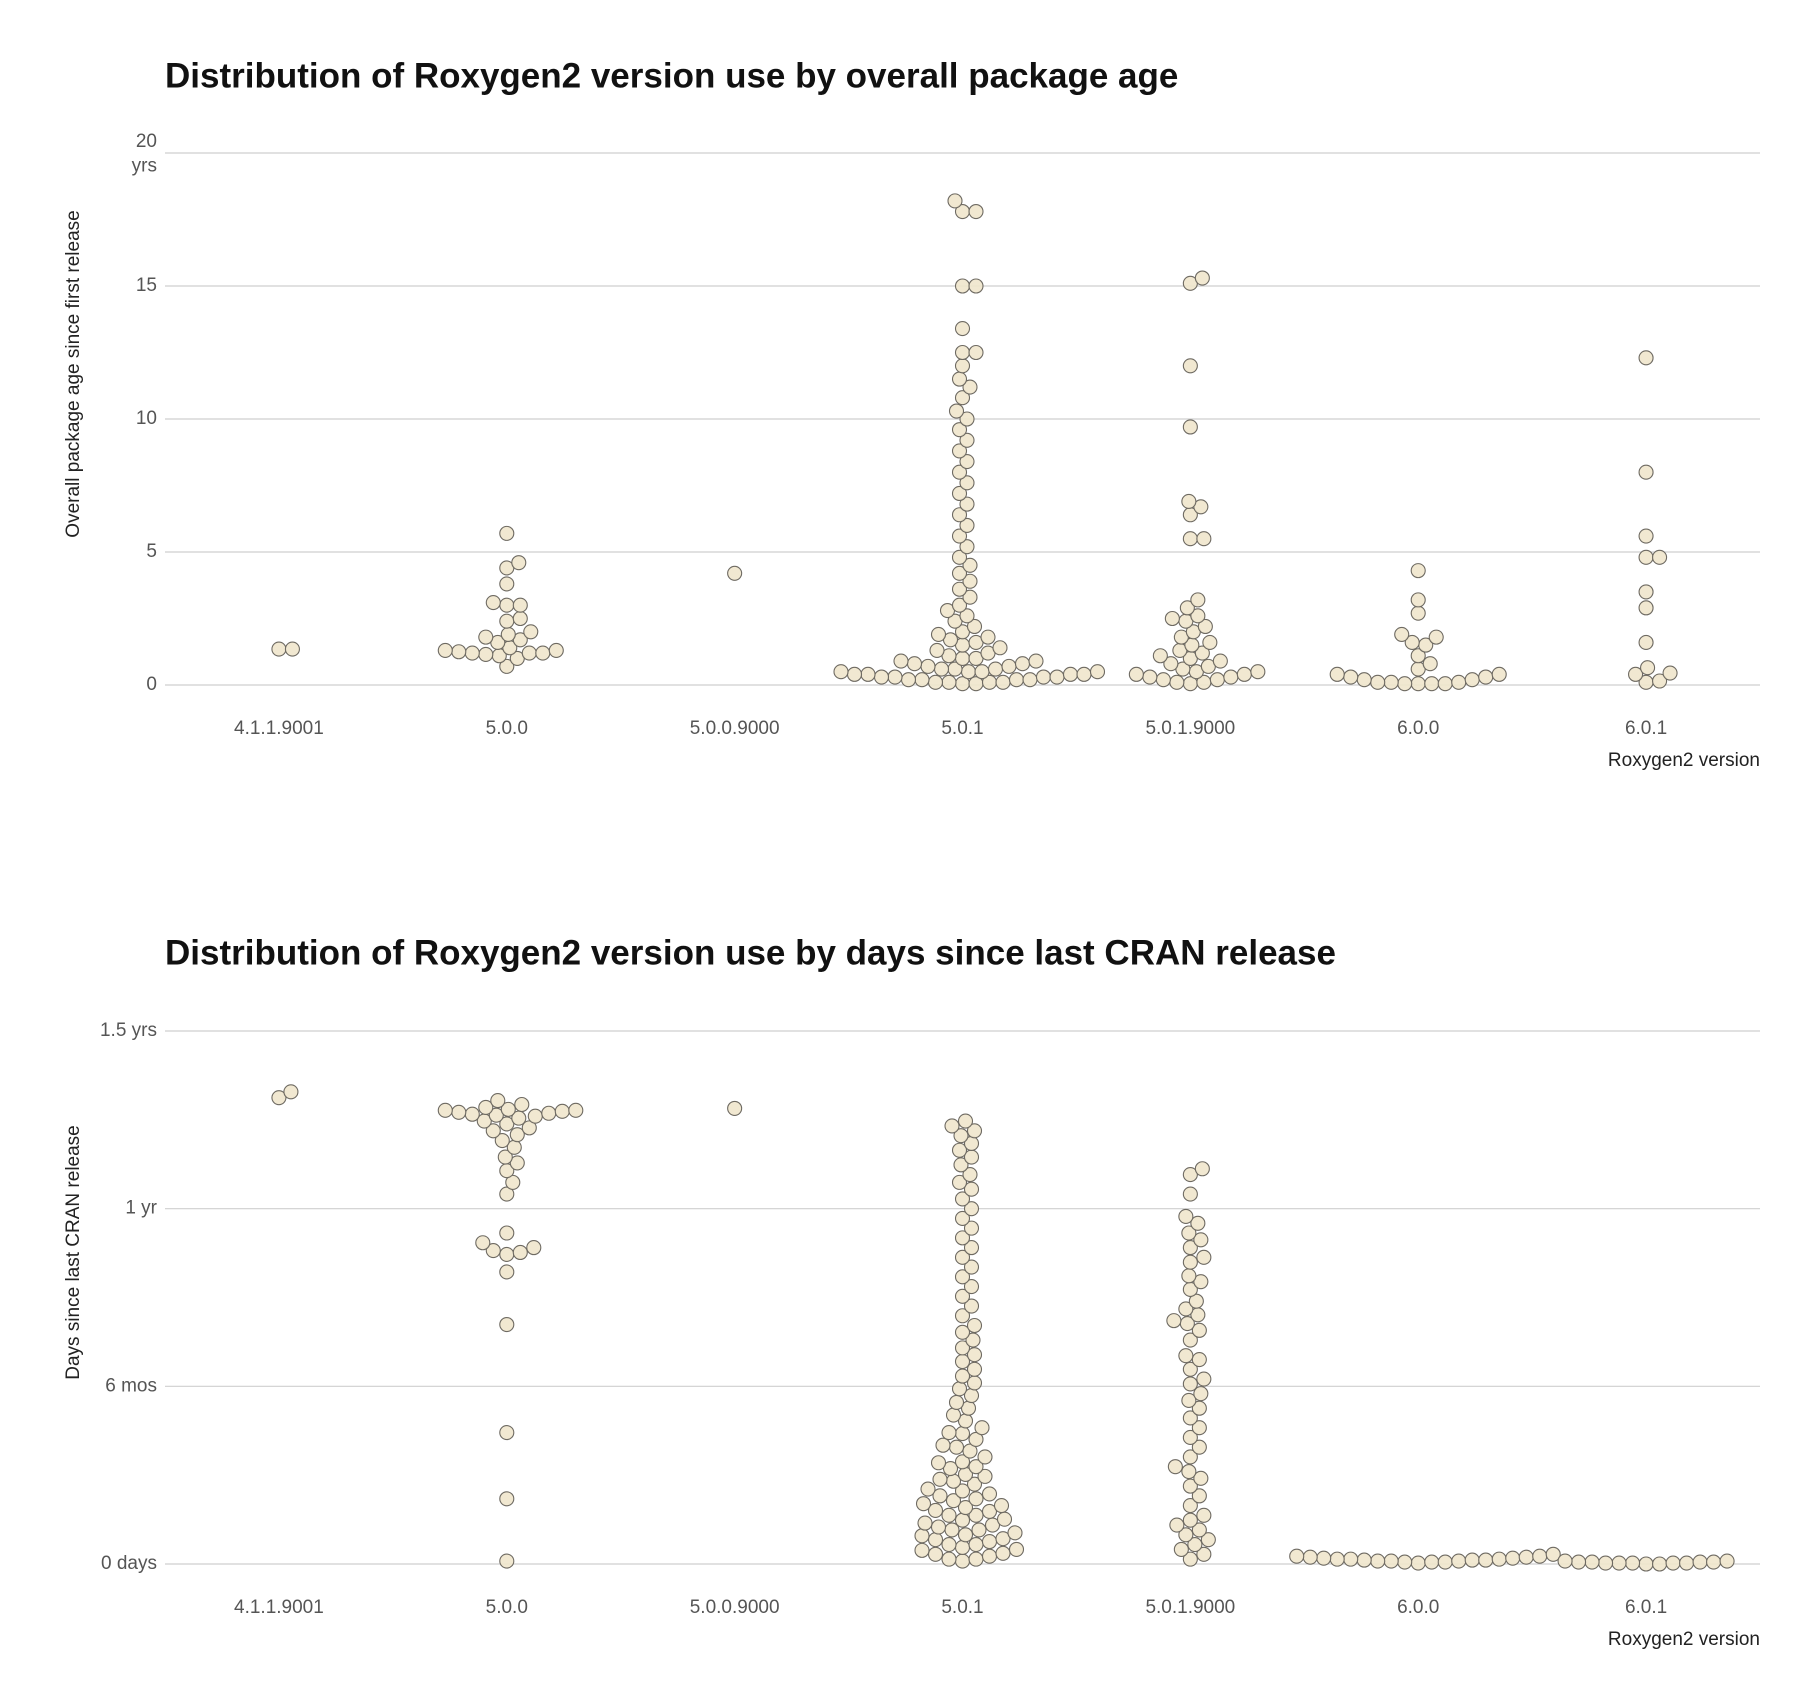 The width and height of the screenshot is (1802, 1692). What do you see at coordinates (73, 1252) in the screenshot?
I see `y-axis-title: Days since last CRAN release` at bounding box center [73, 1252].